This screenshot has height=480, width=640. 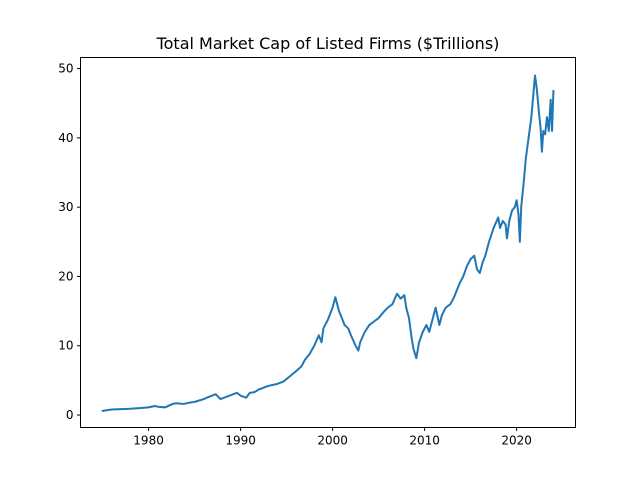 What do you see at coordinates (424, 441) in the screenshot?
I see `x-tick-label: 2010` at bounding box center [424, 441].